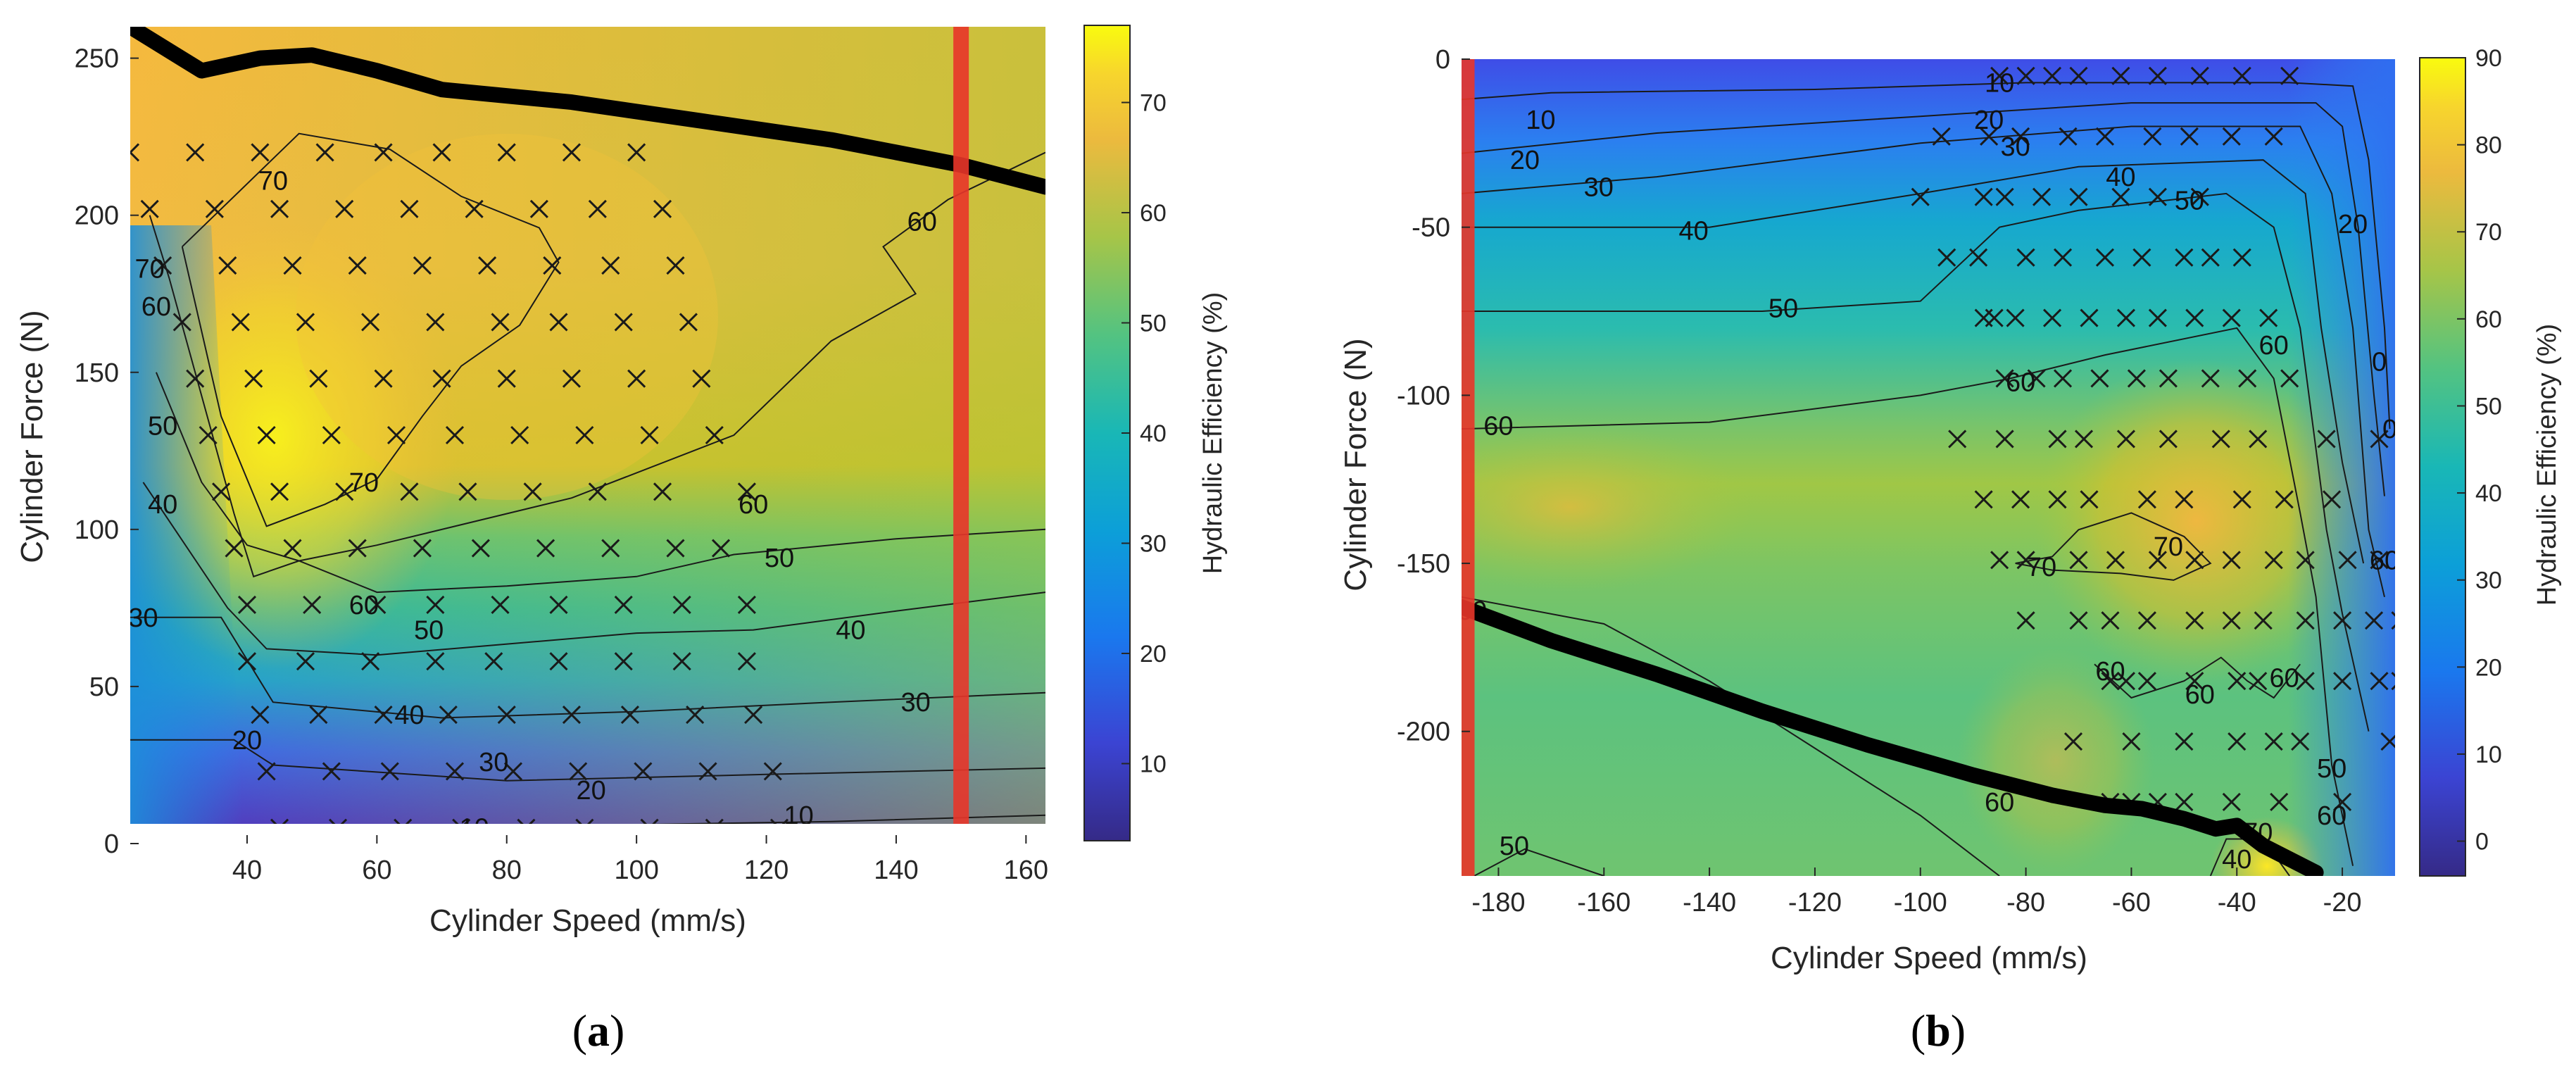  Describe the element at coordinates (162, 505) in the screenshot. I see `contour-label: 40` at that location.